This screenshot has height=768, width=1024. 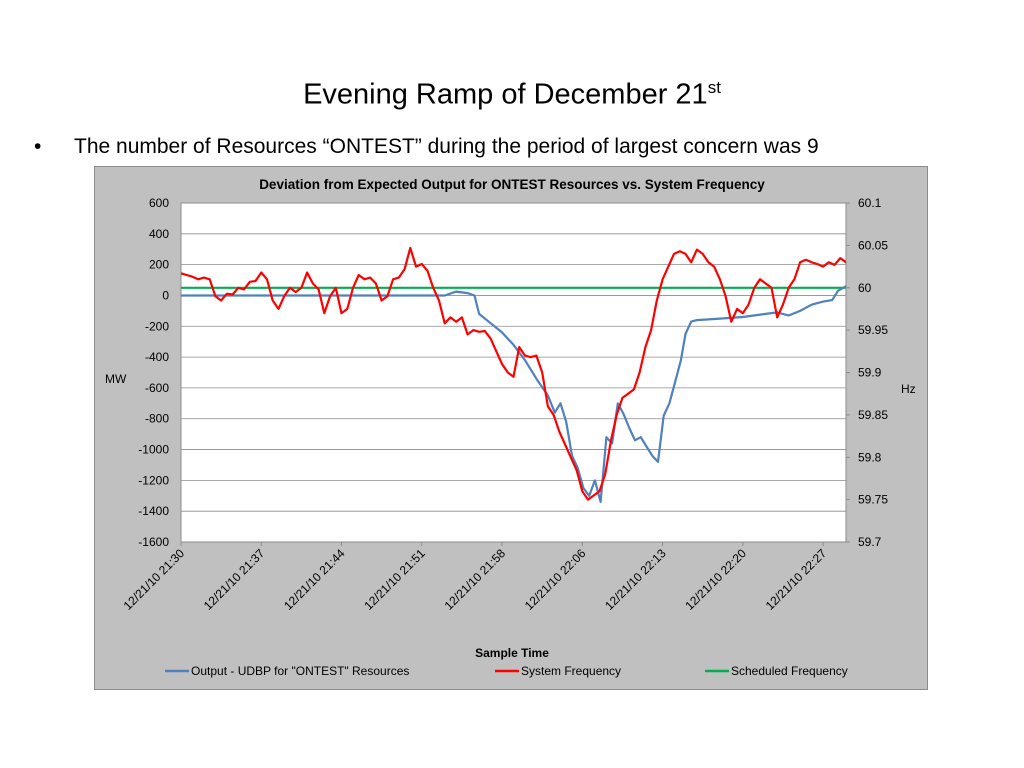 What do you see at coordinates (870, 373) in the screenshot?
I see `y2-tick-label: 59.9` at bounding box center [870, 373].